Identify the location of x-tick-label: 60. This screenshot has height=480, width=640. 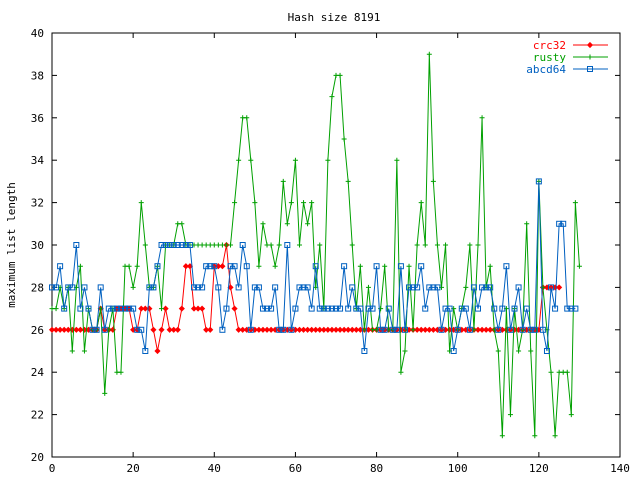
(295, 468).